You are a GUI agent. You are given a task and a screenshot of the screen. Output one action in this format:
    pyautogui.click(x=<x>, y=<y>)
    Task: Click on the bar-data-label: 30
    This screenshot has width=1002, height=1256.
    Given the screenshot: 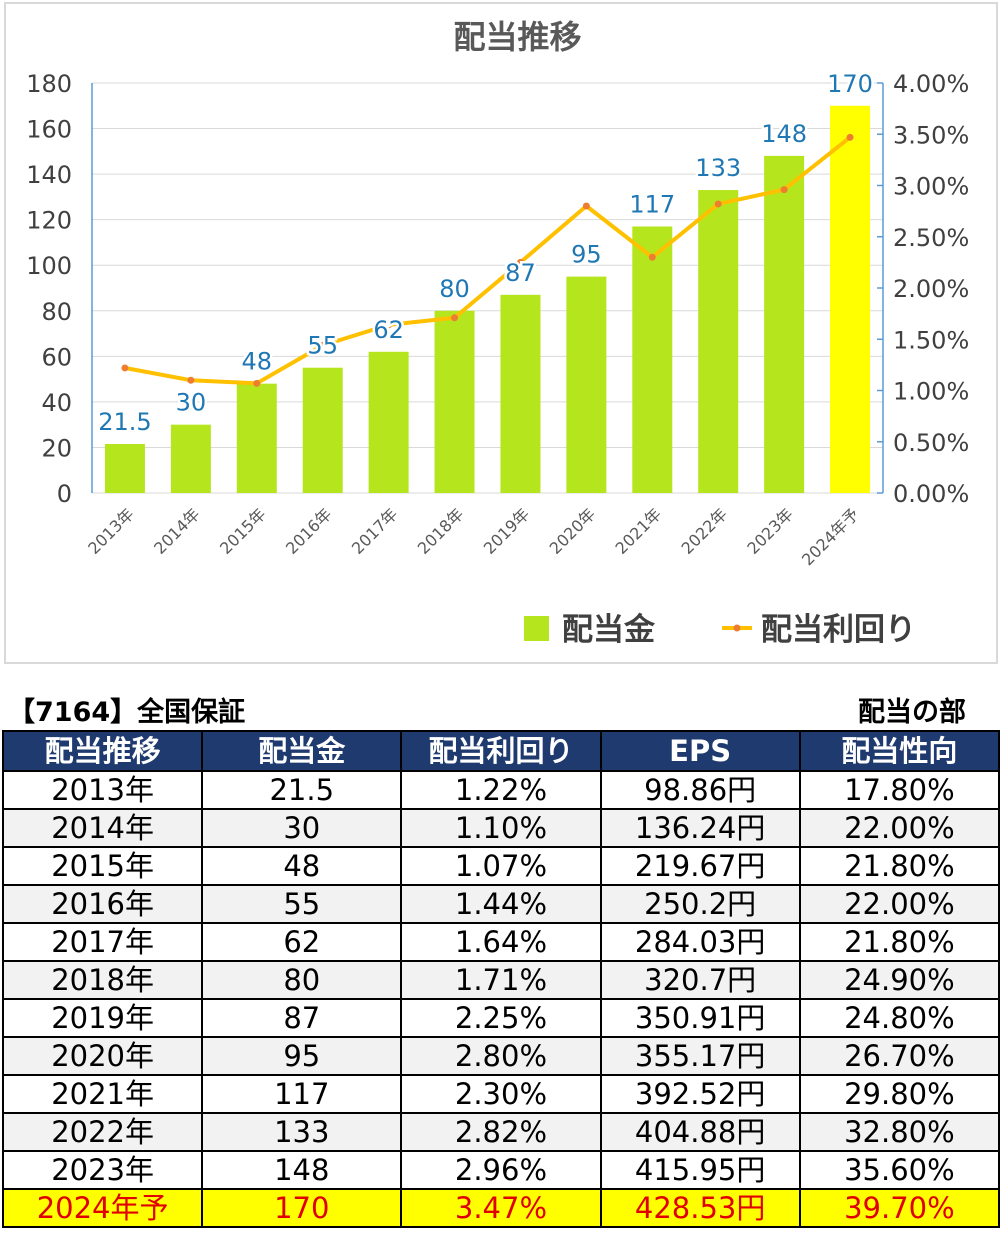 What is the action you would take?
    pyautogui.click(x=191, y=403)
    